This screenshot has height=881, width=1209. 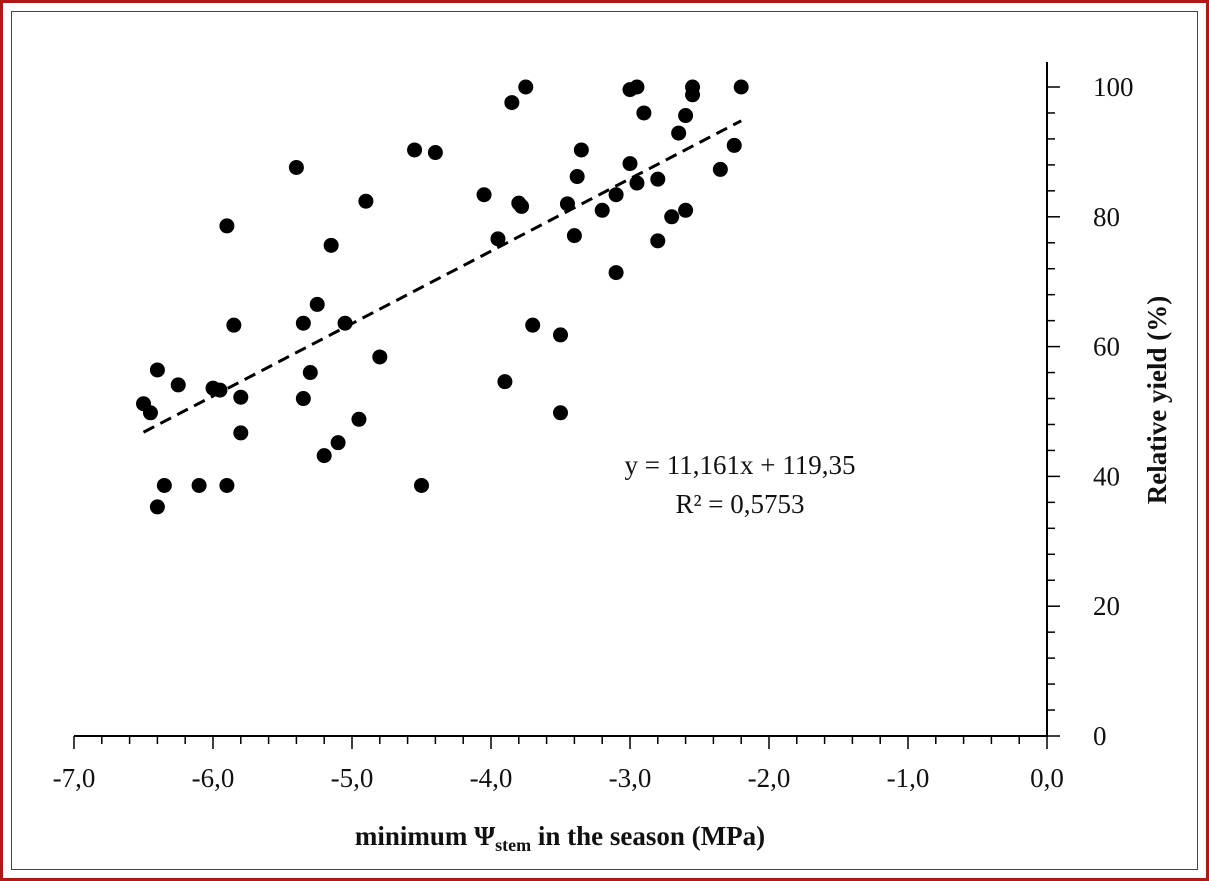 I want to click on y-tick-label: 20, so click(x=1106, y=606).